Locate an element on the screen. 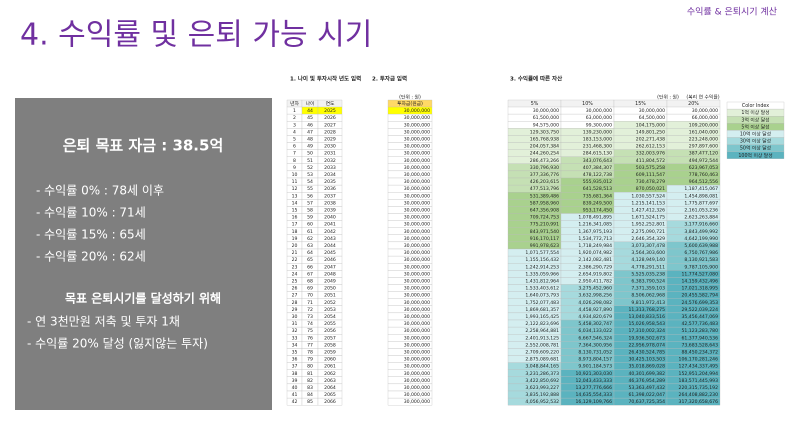 The width and height of the screenshot is (791, 445). asset-value: 183,153,000 is located at coordinates (597, 139).